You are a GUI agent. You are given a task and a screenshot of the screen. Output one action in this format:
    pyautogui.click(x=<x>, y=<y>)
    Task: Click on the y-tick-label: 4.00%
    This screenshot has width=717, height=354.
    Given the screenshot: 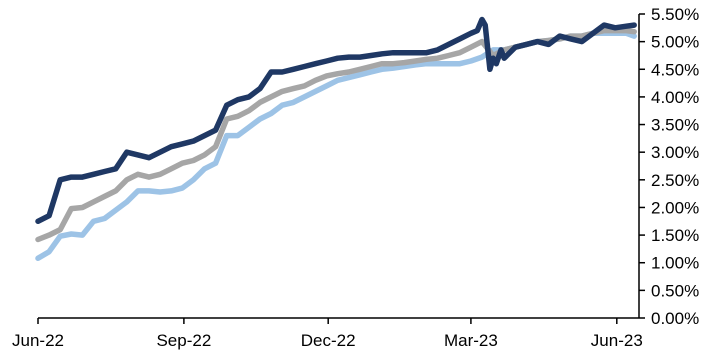 What is the action you would take?
    pyautogui.click(x=675, y=97)
    